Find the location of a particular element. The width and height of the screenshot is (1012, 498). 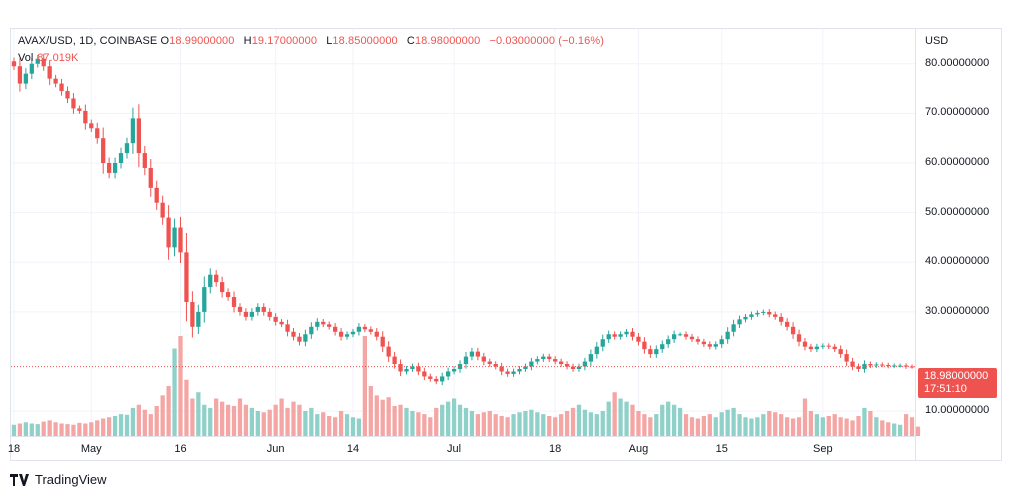

y-tick-label: 60.00000000 is located at coordinates (957, 162).